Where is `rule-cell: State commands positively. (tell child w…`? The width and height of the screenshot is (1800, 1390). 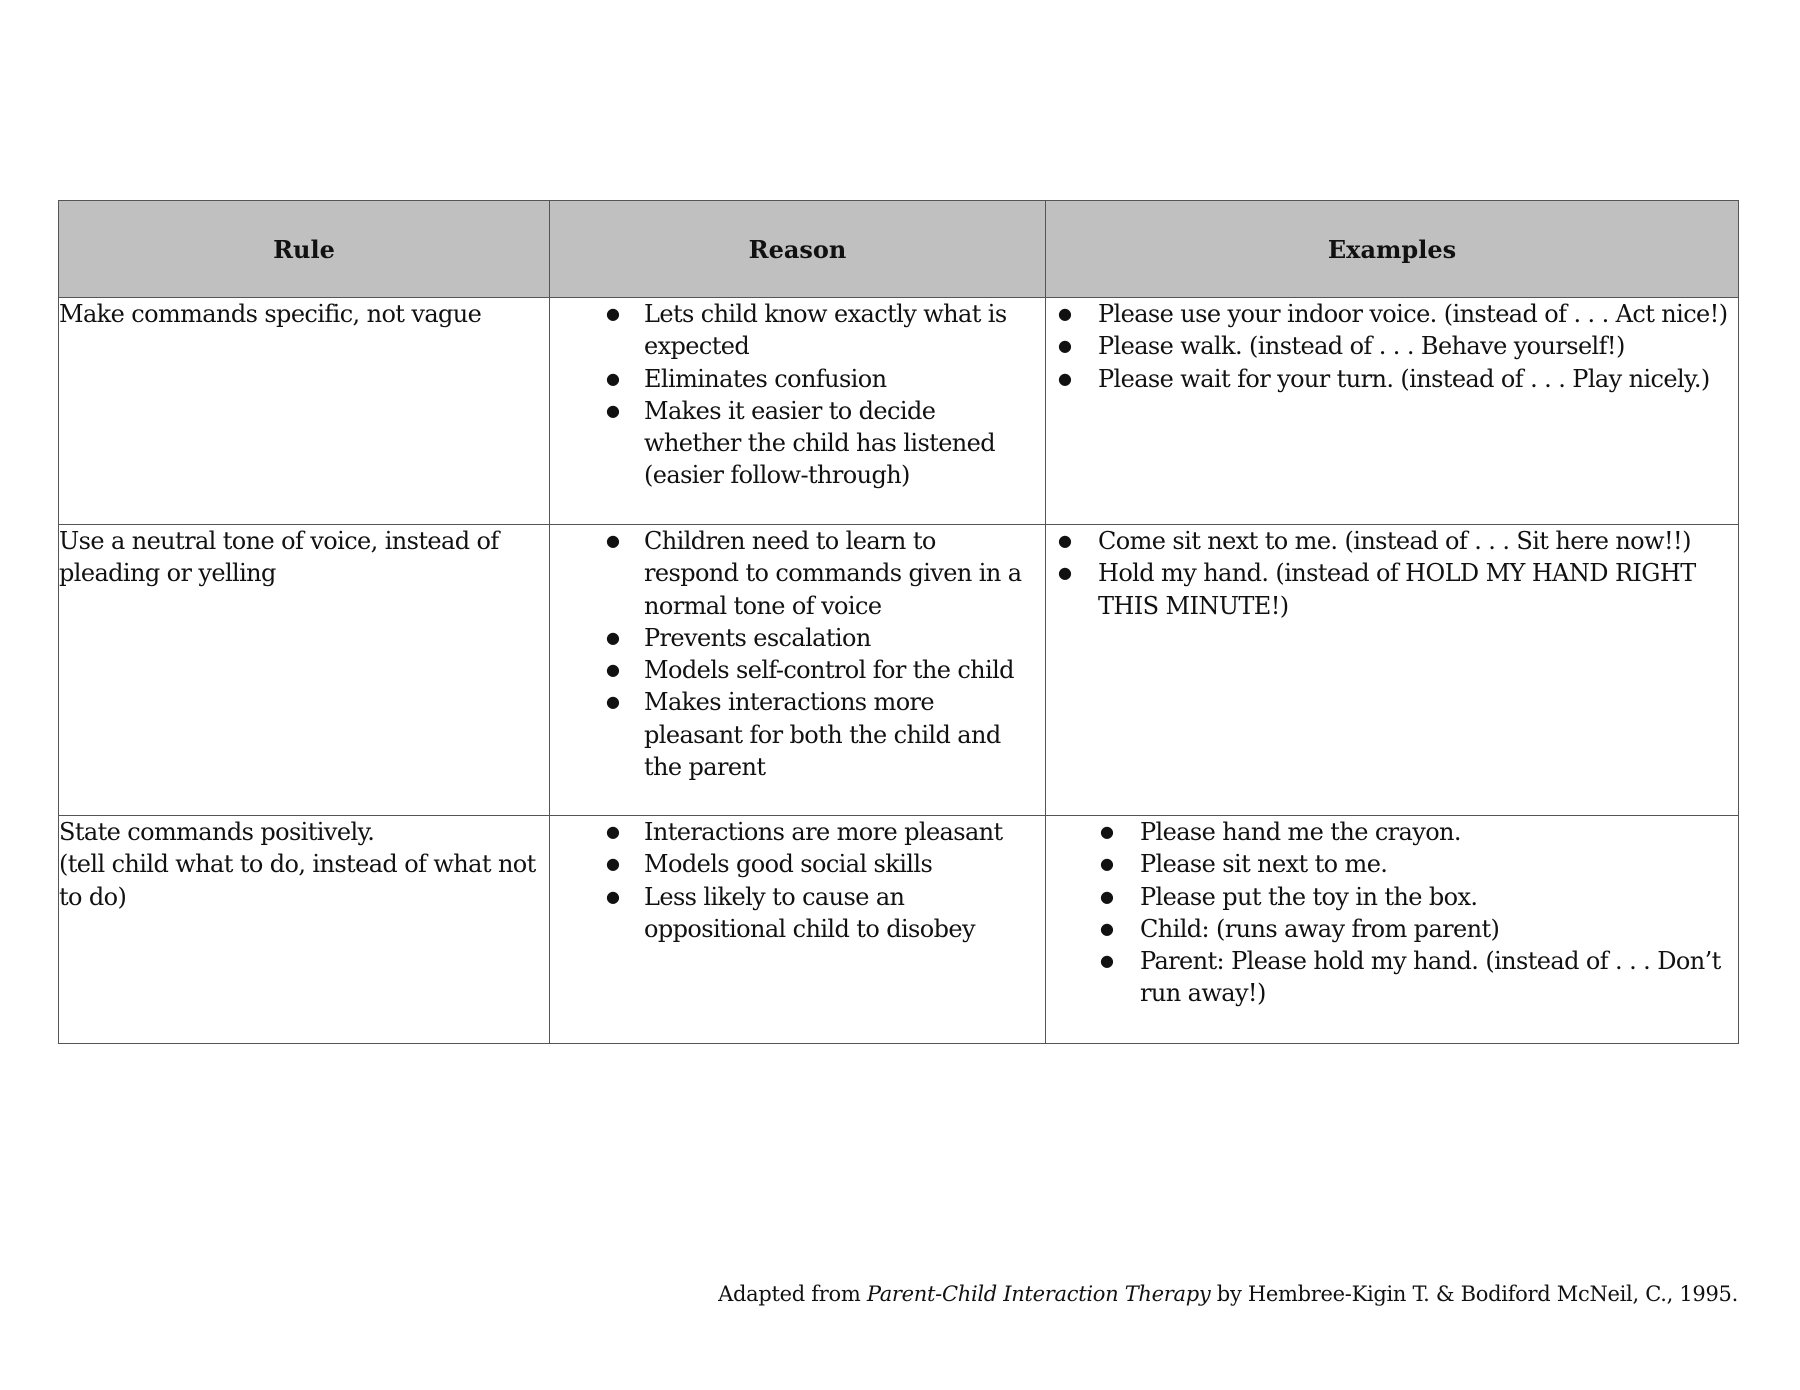 rule-cell: State commands positively. (tell child w… is located at coordinates (304, 929).